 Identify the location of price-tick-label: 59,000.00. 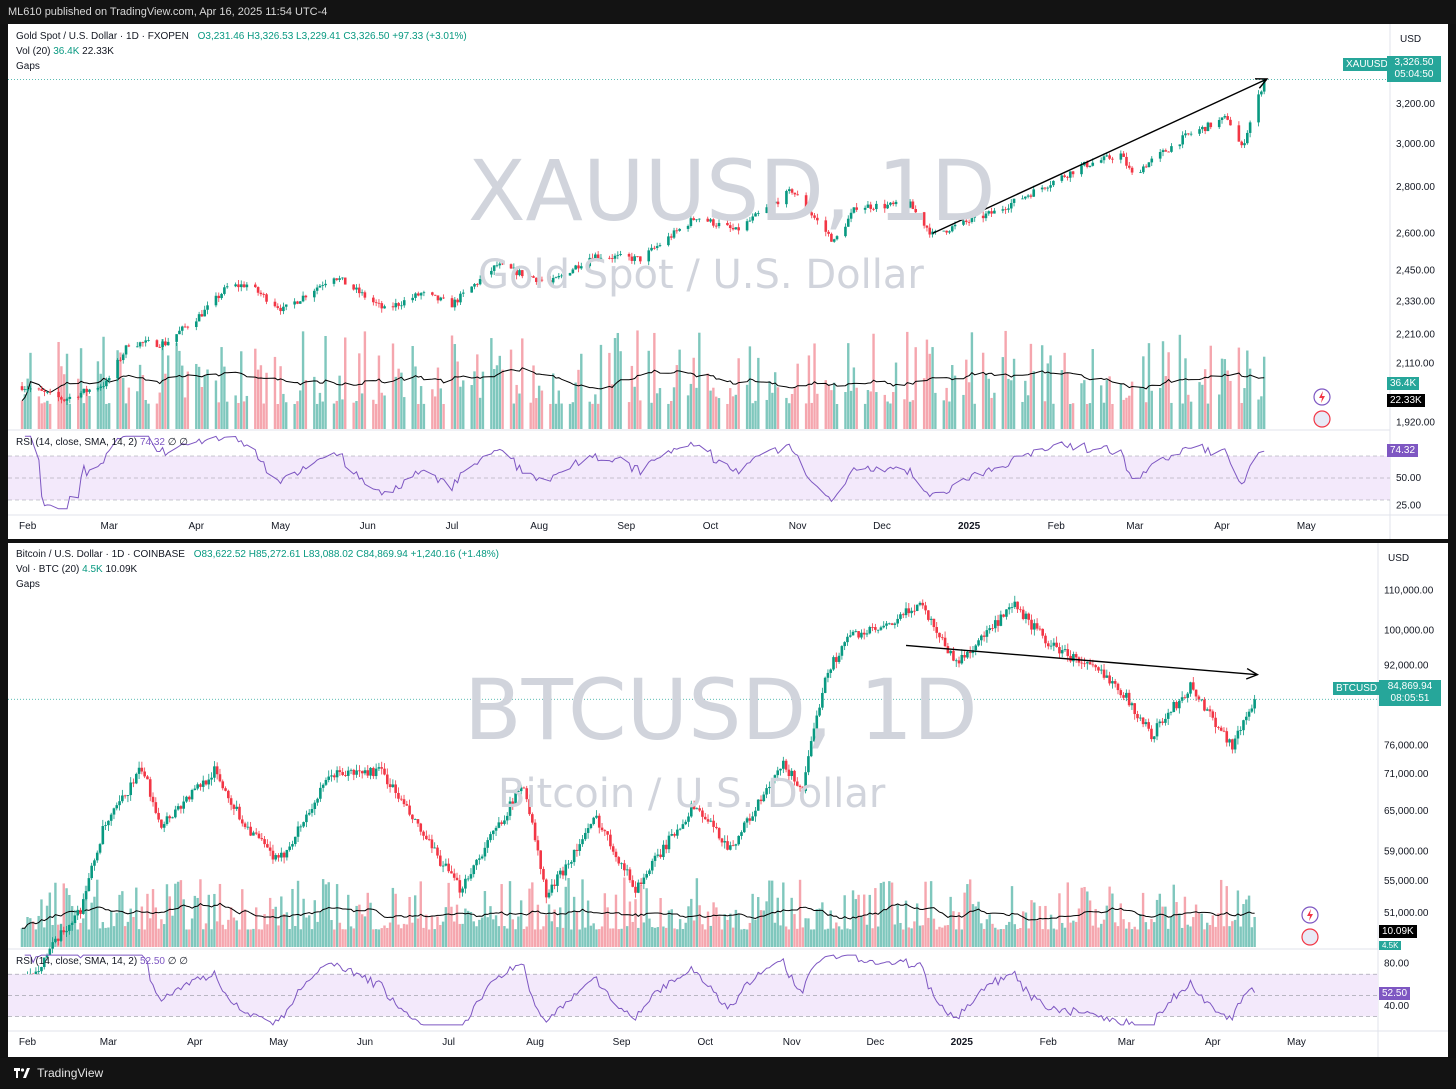
(1406, 852).